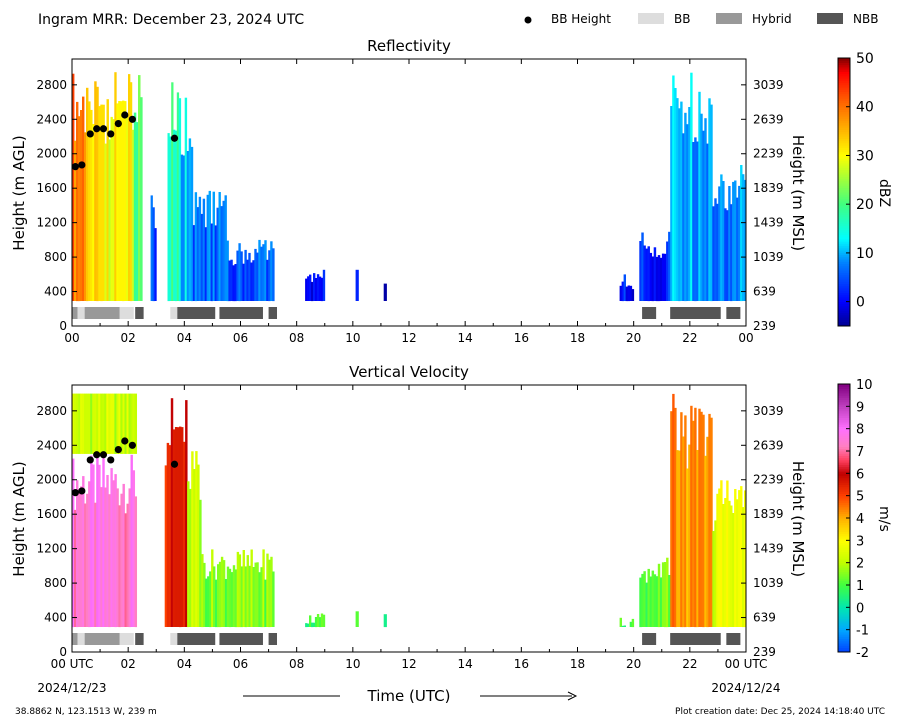 Image resolution: width=900 pixels, height=725 pixels. Describe the element at coordinates (768, 514) in the screenshot. I see `y2-tick-label: 1839` at that location.